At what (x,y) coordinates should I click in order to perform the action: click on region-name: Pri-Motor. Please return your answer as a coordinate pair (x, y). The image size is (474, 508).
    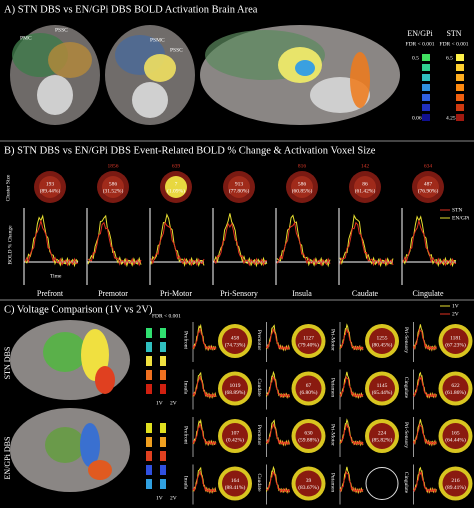
    Looking at the image, I should click on (176, 293).